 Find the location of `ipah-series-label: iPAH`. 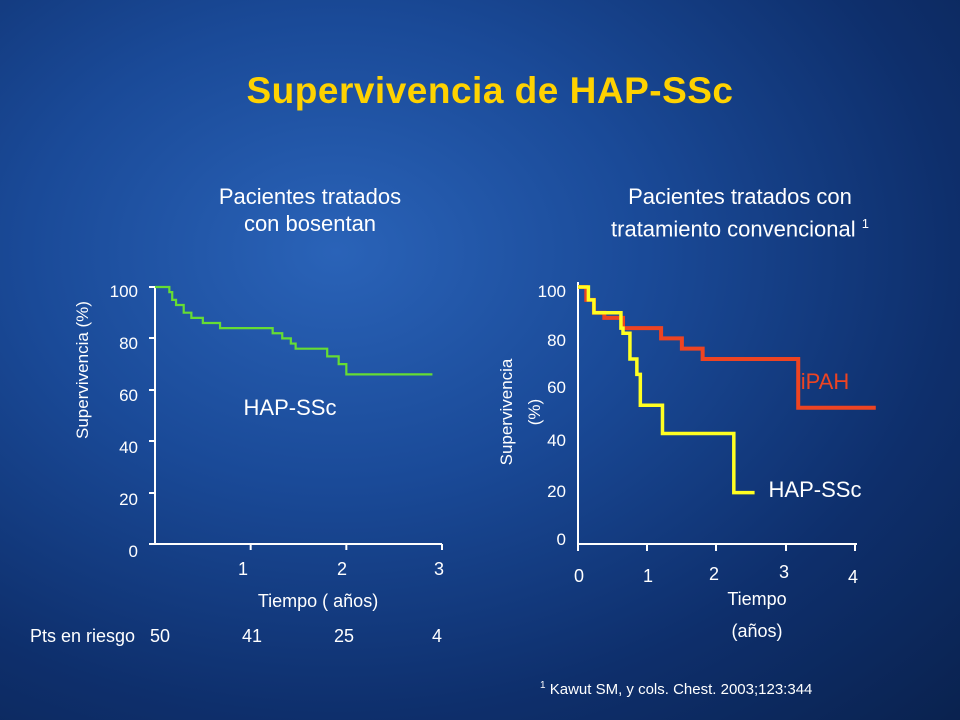

ipah-series-label: iPAH is located at coordinates (825, 381).